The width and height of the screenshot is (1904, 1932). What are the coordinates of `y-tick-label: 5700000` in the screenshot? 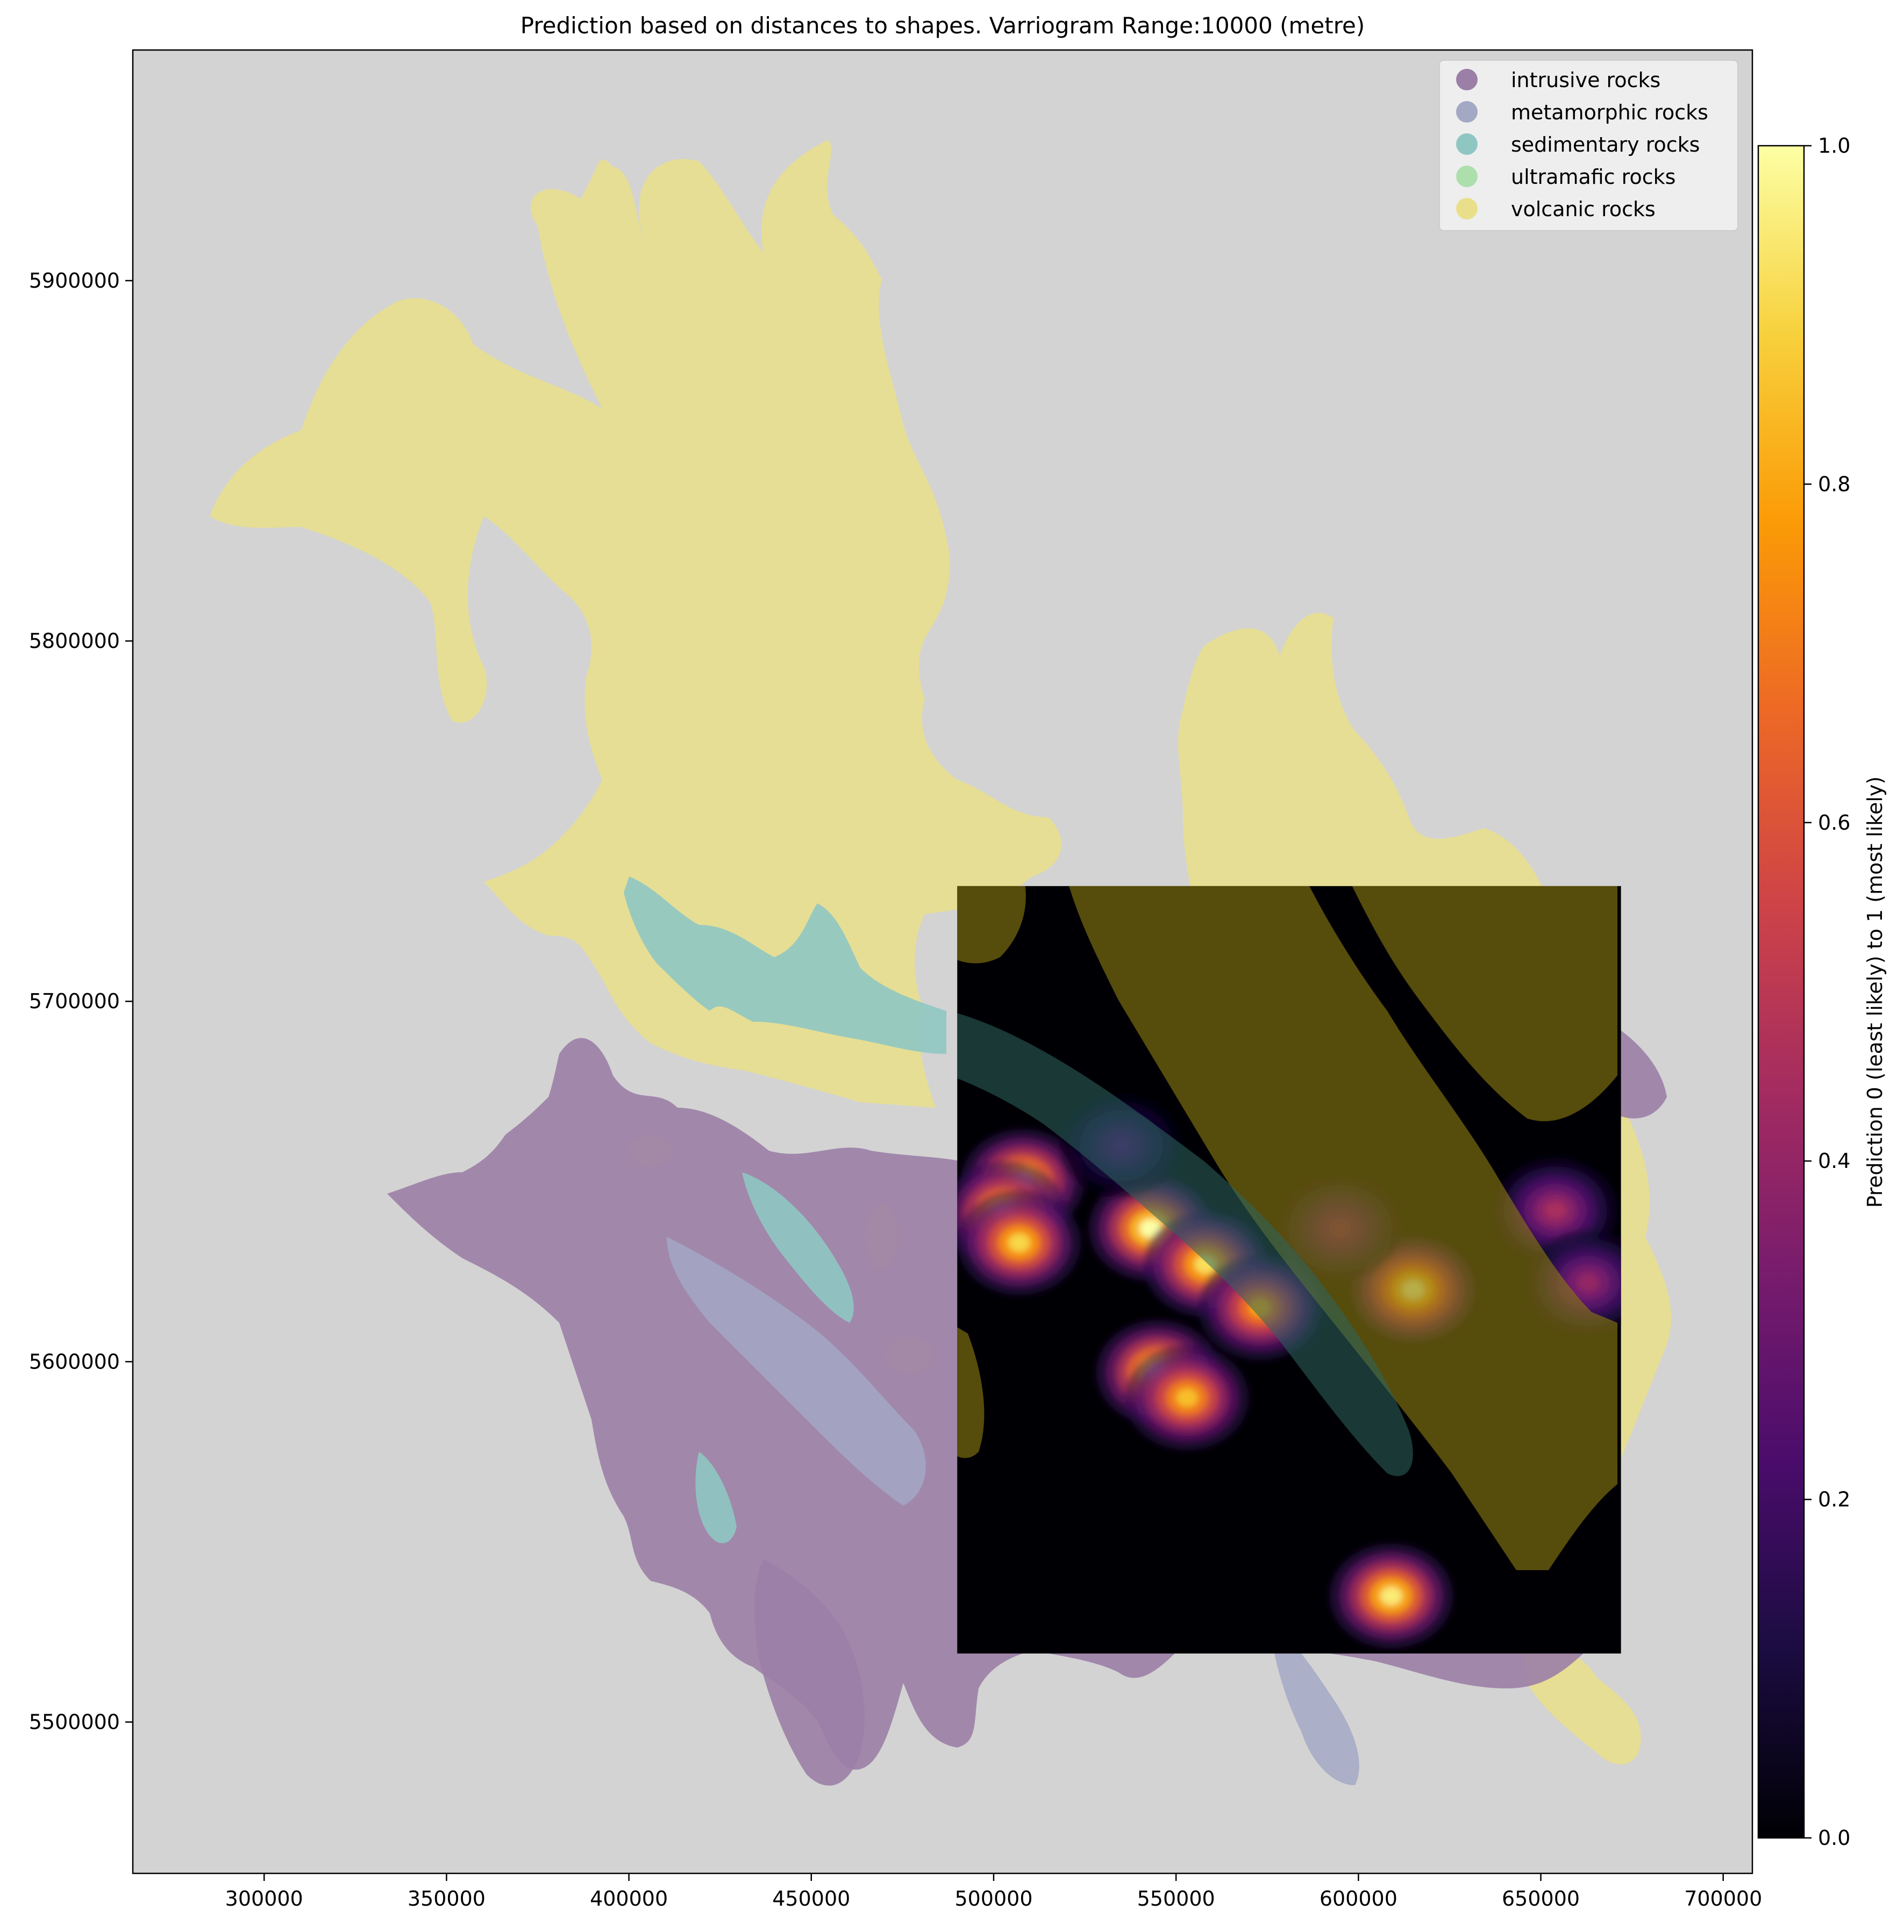 It's located at (74, 1001).